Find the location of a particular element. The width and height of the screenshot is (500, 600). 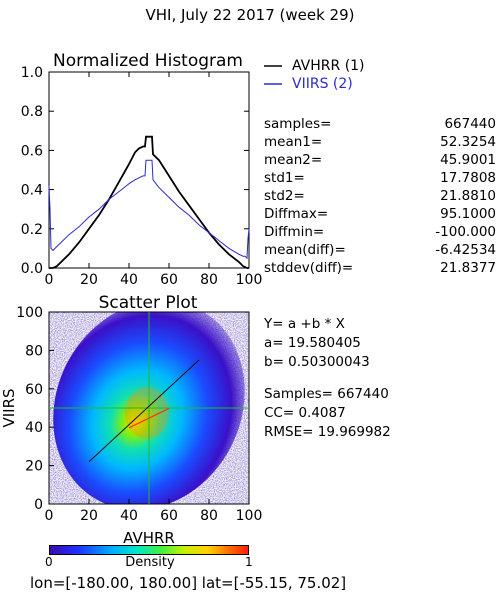

one-to-one-line is located at coordinates (144, 411).